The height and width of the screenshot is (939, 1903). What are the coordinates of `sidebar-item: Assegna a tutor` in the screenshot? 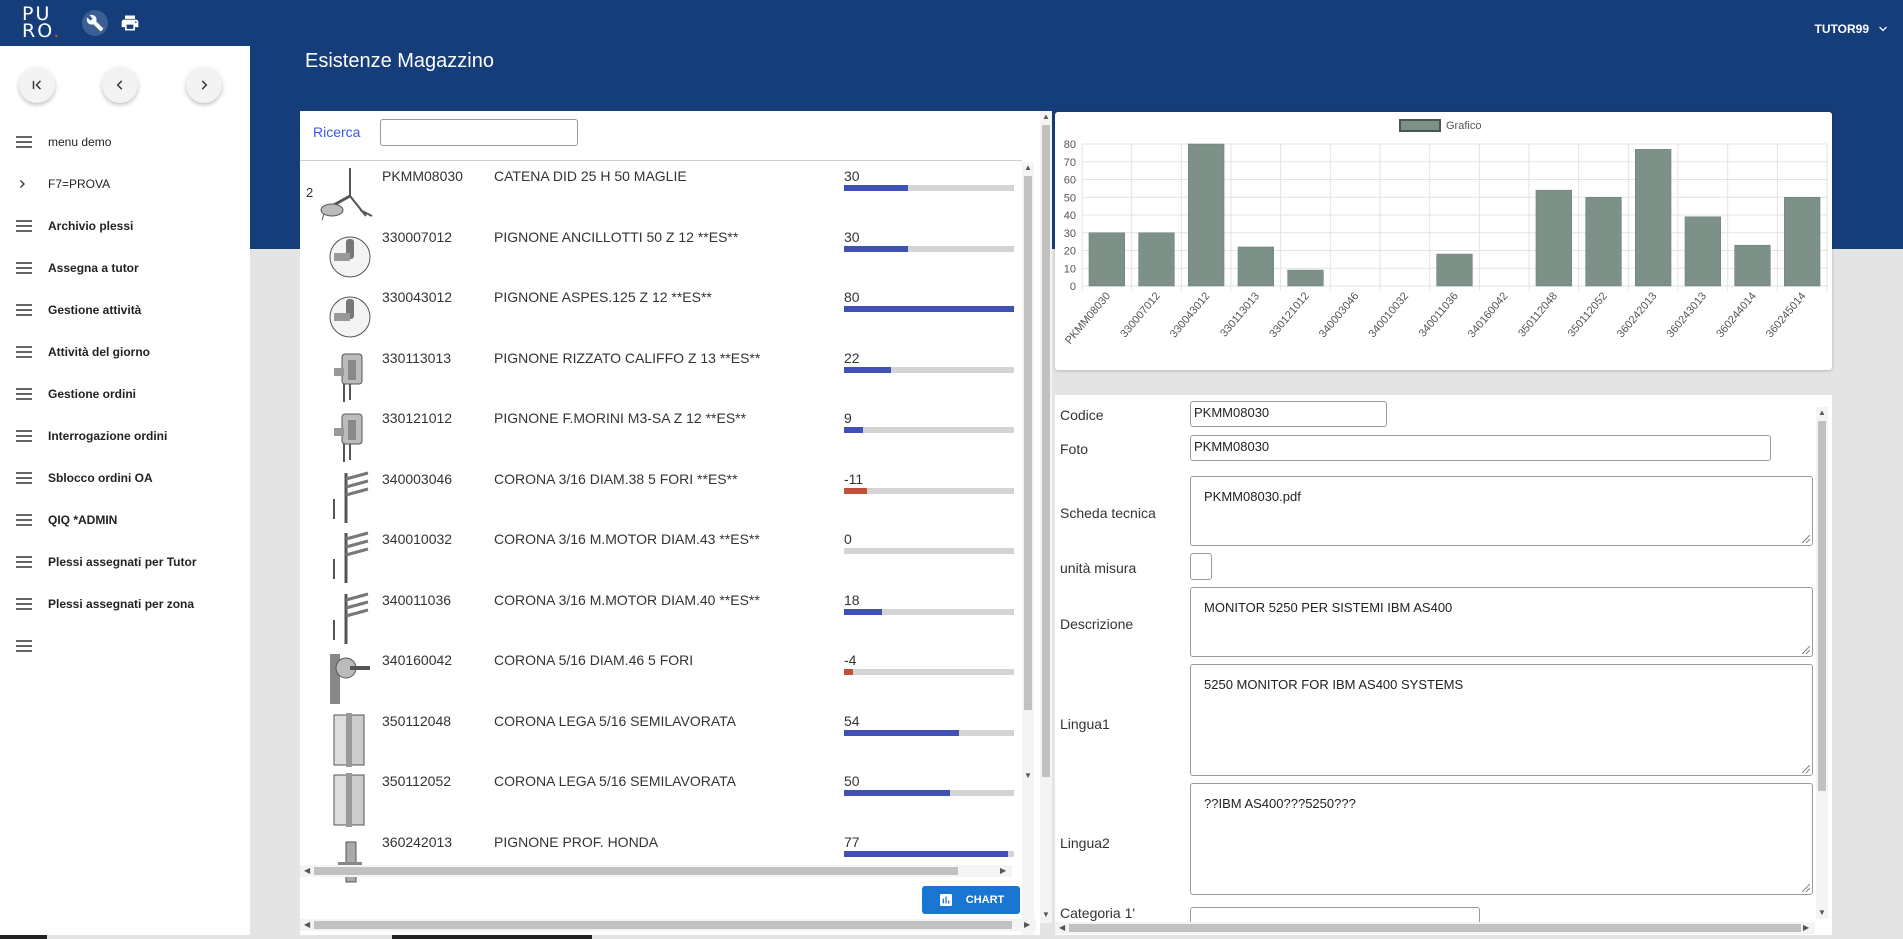 It's located at (125, 268).